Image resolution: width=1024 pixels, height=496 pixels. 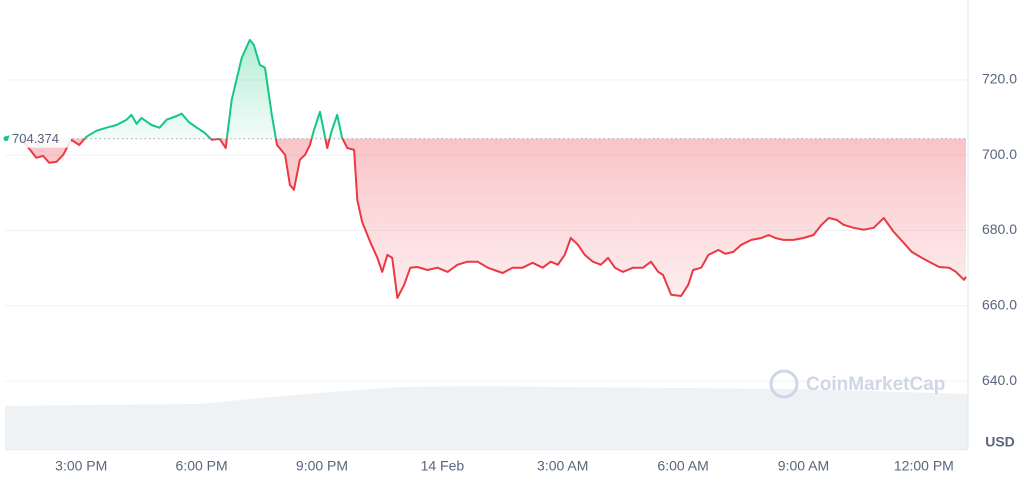 What do you see at coordinates (924, 466) in the screenshot?
I see `x-tick-label: 12:00 PM` at bounding box center [924, 466].